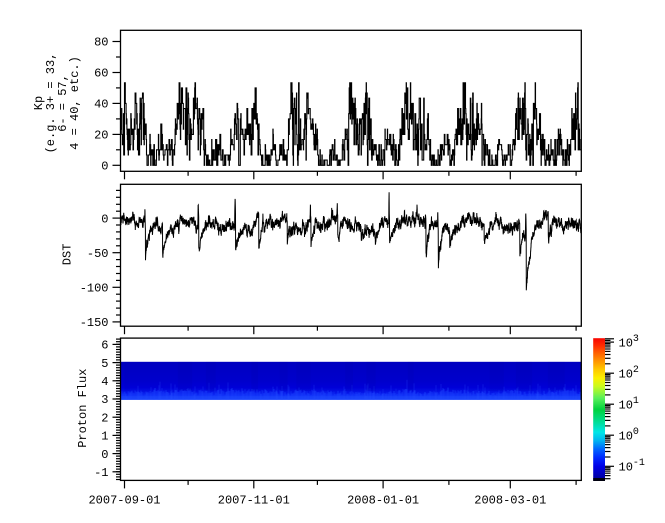 Image resolution: width=665 pixels, height=523 pixels. I want to click on svg-text: (e.g. 3+ = 33,, so click(51, 103).